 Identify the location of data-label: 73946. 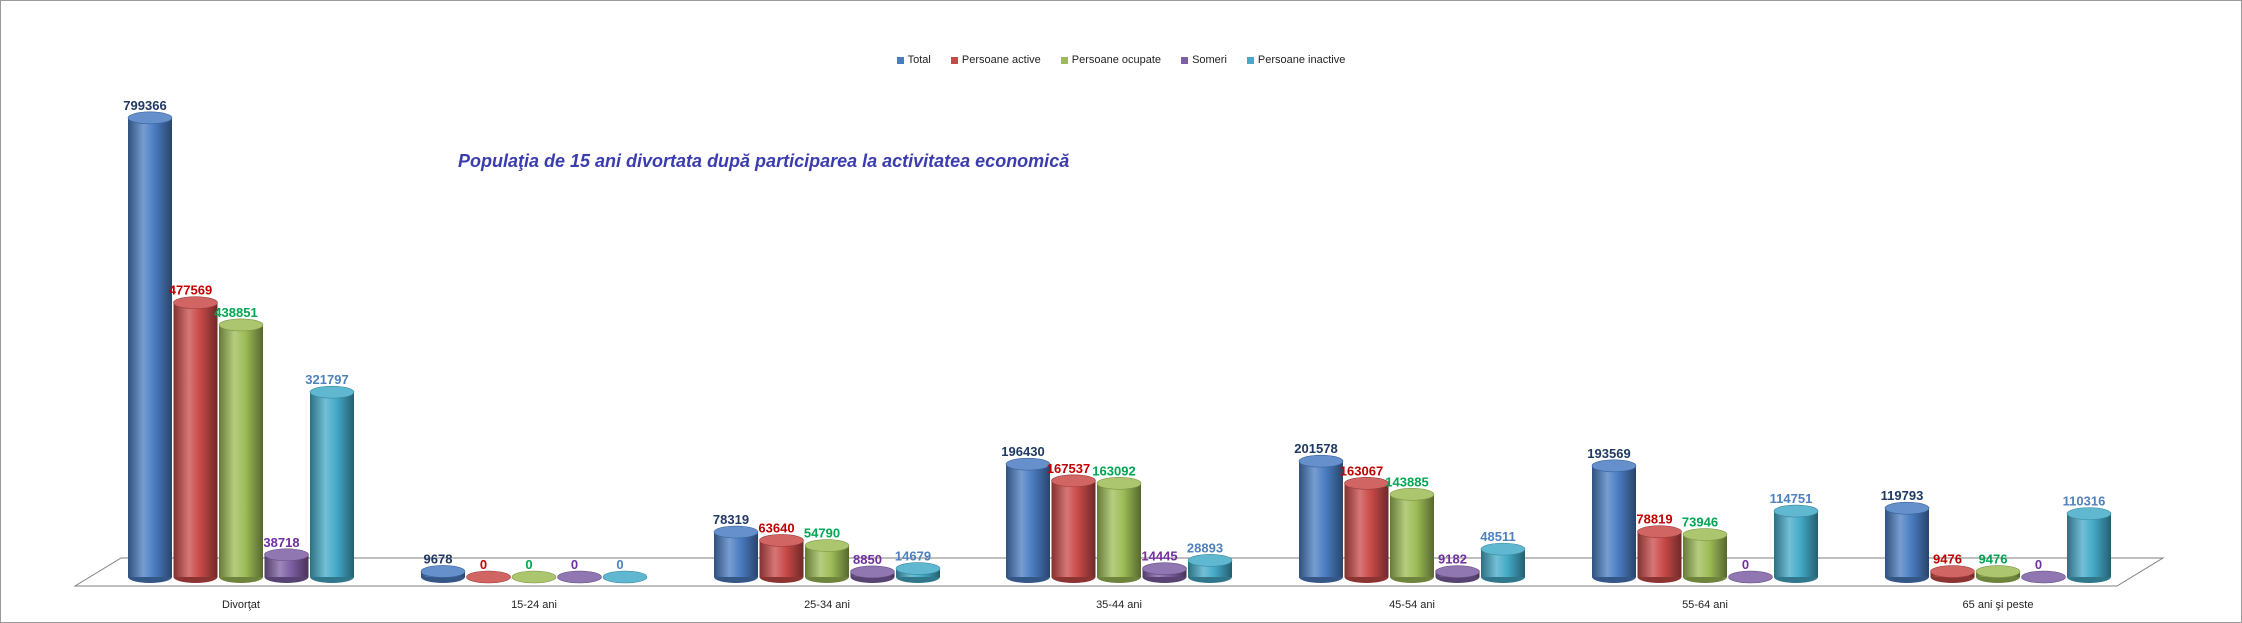
(1700, 522).